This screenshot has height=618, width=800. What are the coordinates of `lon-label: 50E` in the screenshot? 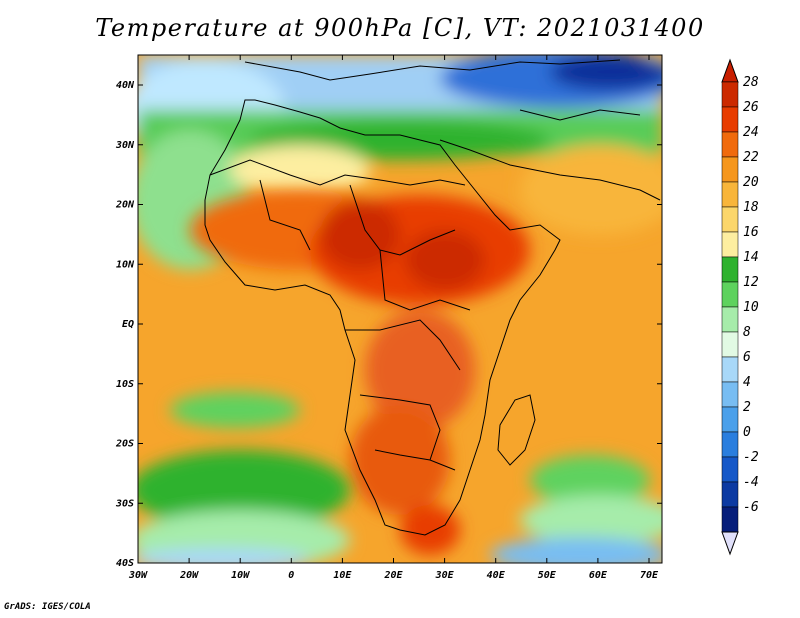 It's located at (547, 575).